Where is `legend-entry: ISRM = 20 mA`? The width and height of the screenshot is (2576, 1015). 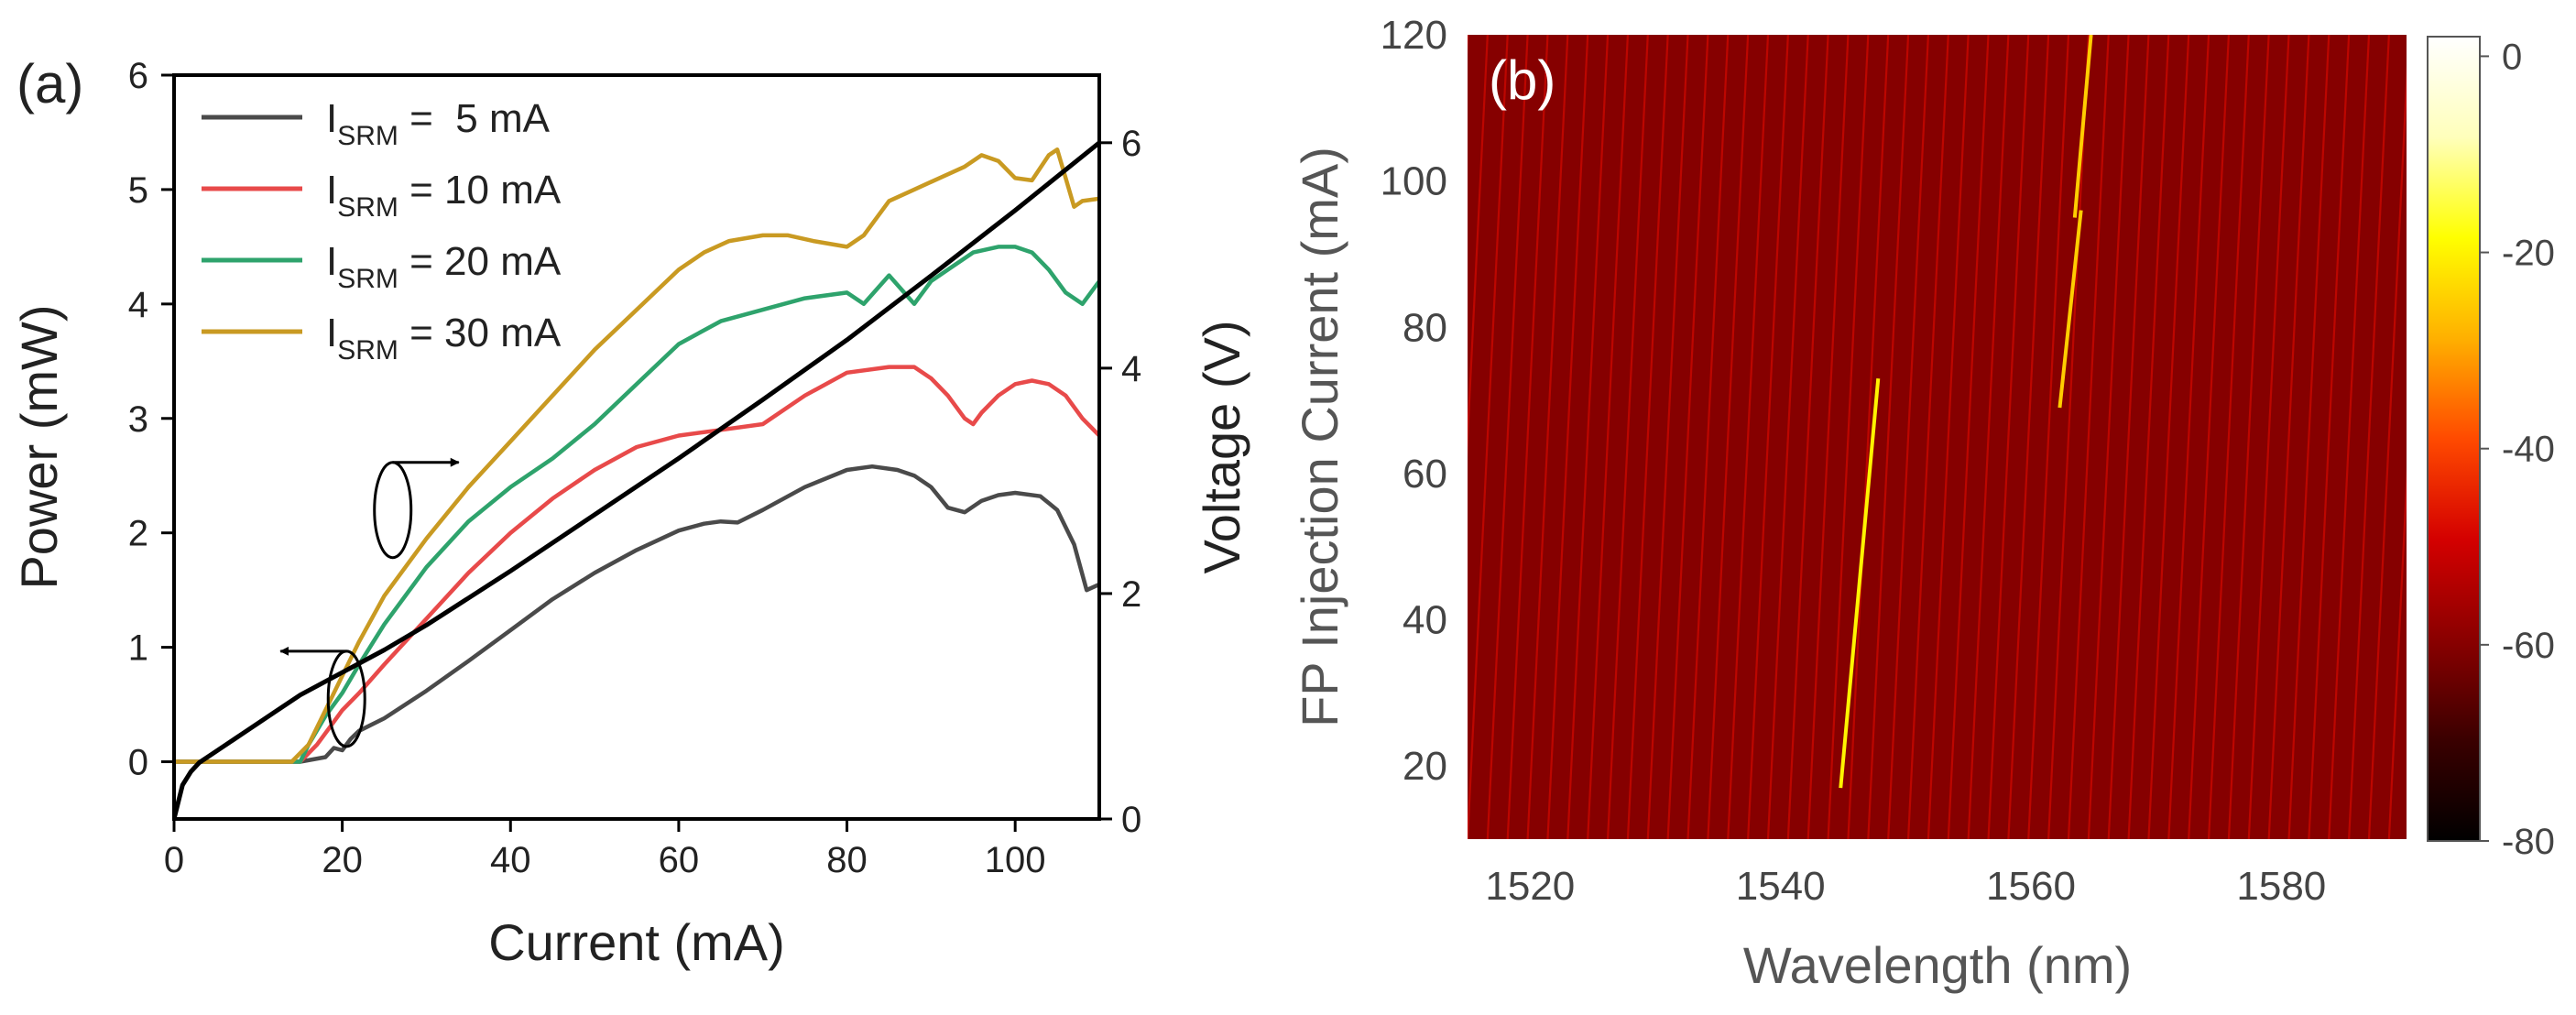
legend-entry: ISRM = 20 mA is located at coordinates (444, 266).